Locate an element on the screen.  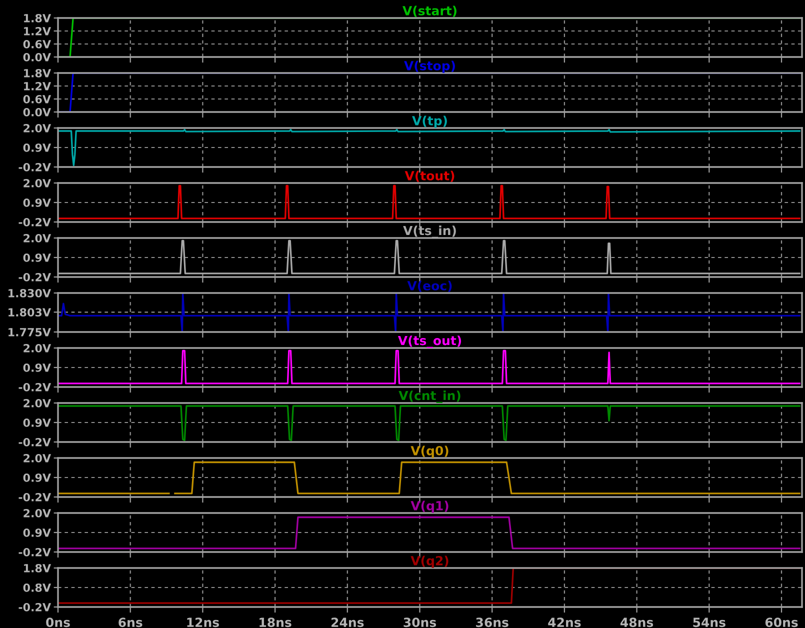
series-label: V(ts_in) is located at coordinates (429, 232).